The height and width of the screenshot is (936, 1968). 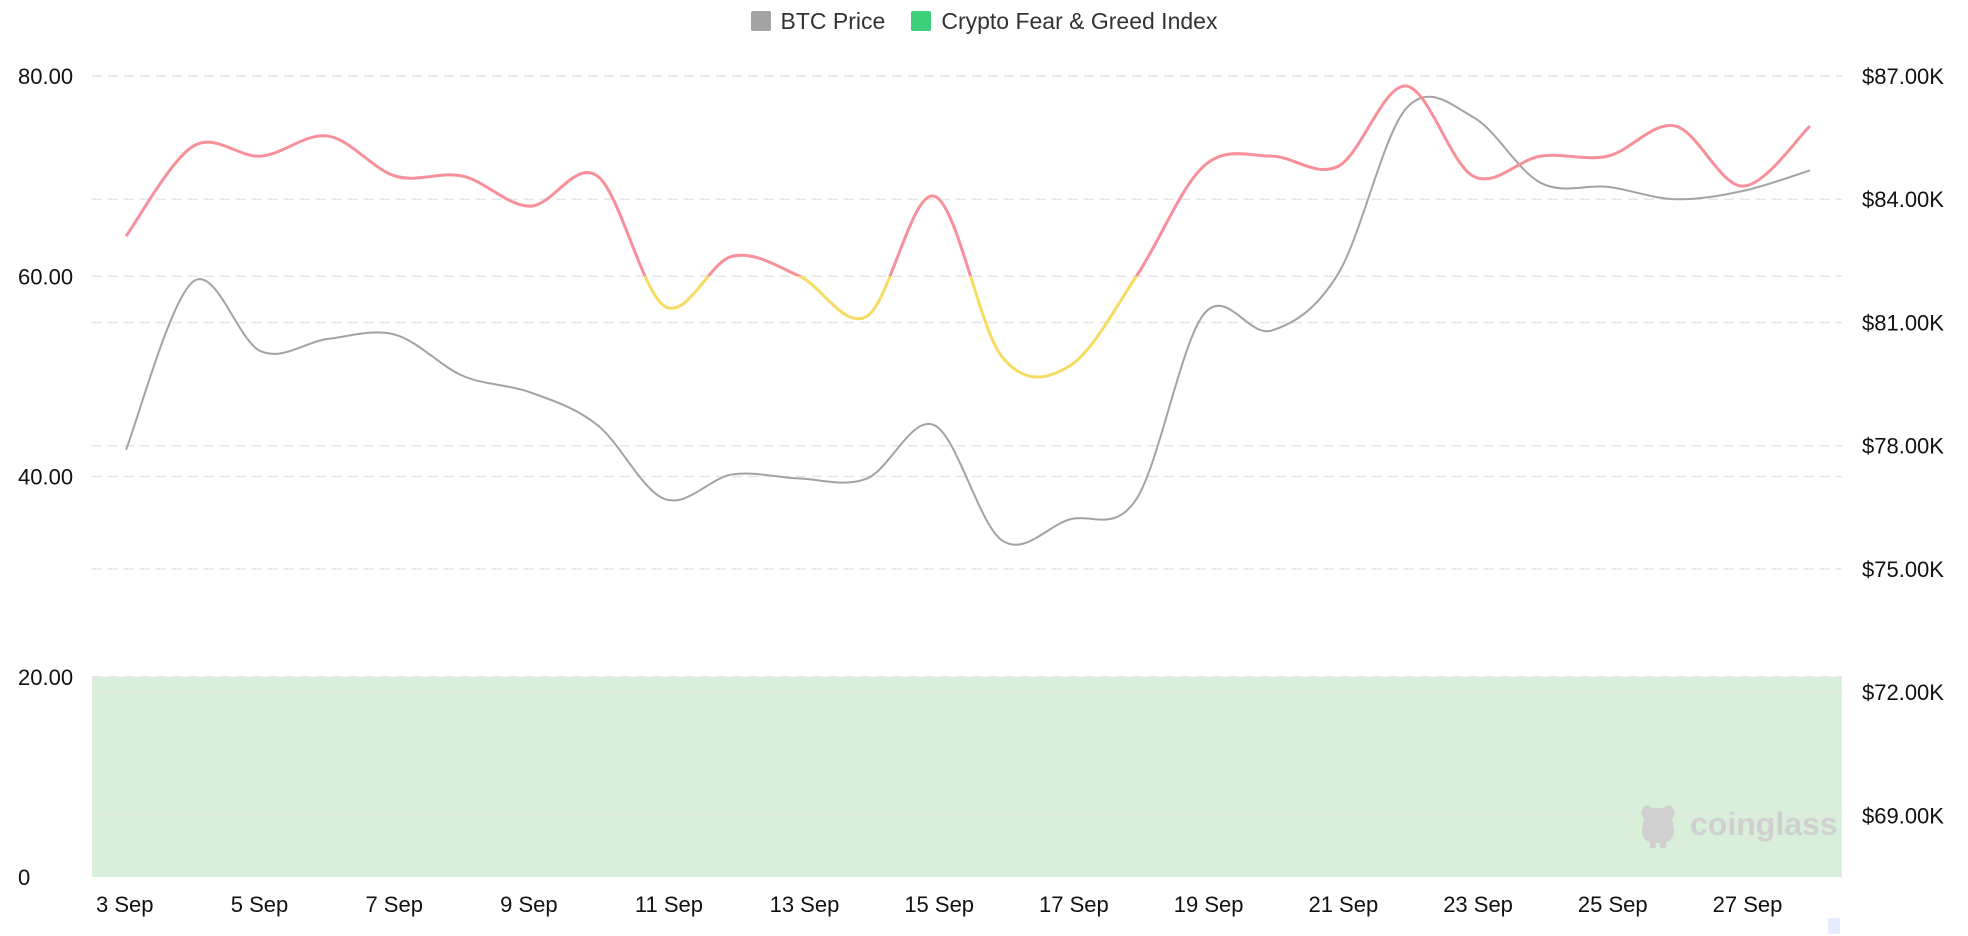 I want to click on watermark: coinglass, so click(x=1737, y=824).